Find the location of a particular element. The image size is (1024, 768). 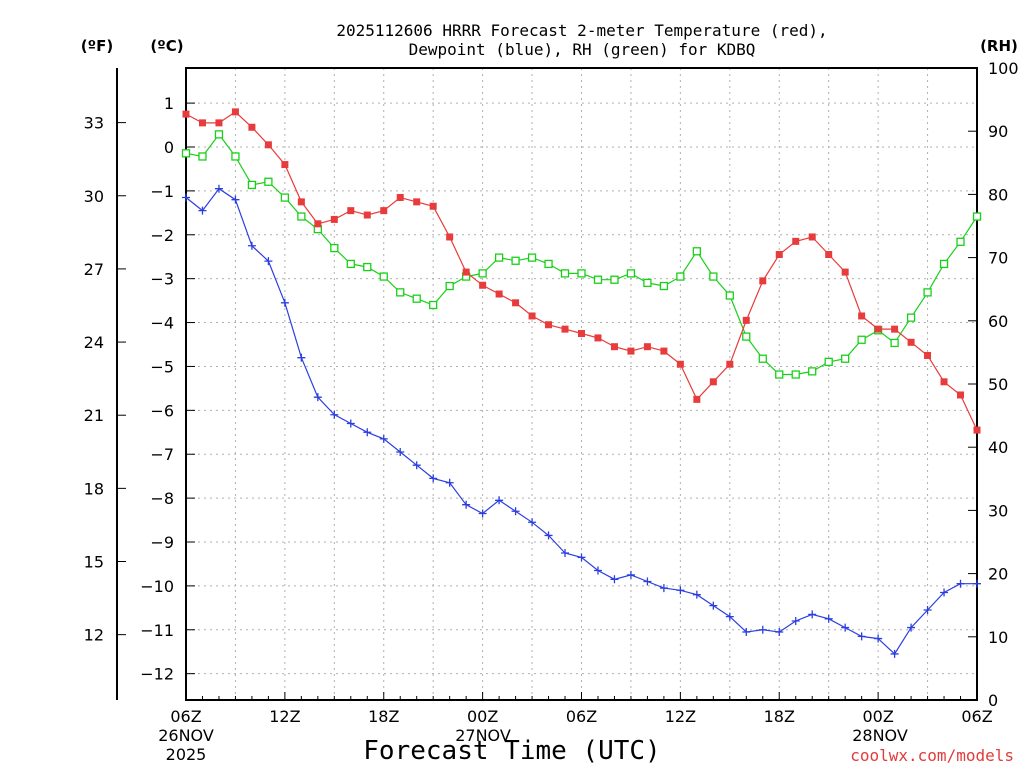

celsius-tick-label: −9 is located at coordinates (162, 542).